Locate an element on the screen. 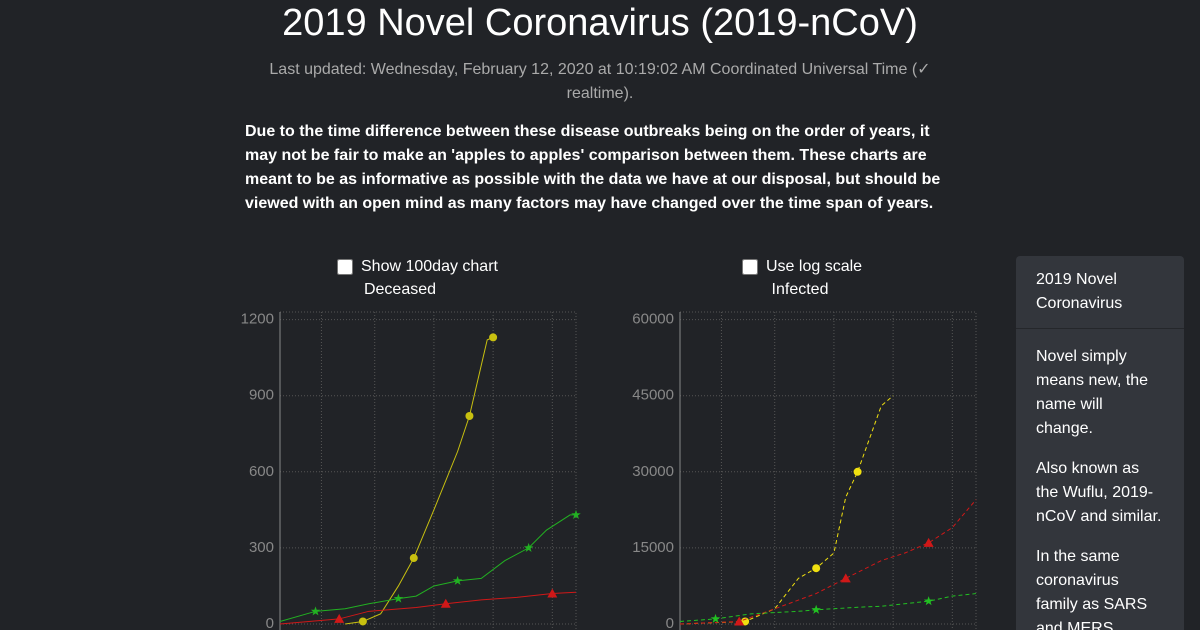  checkbox-control: Use log scale is located at coordinates (802, 267).